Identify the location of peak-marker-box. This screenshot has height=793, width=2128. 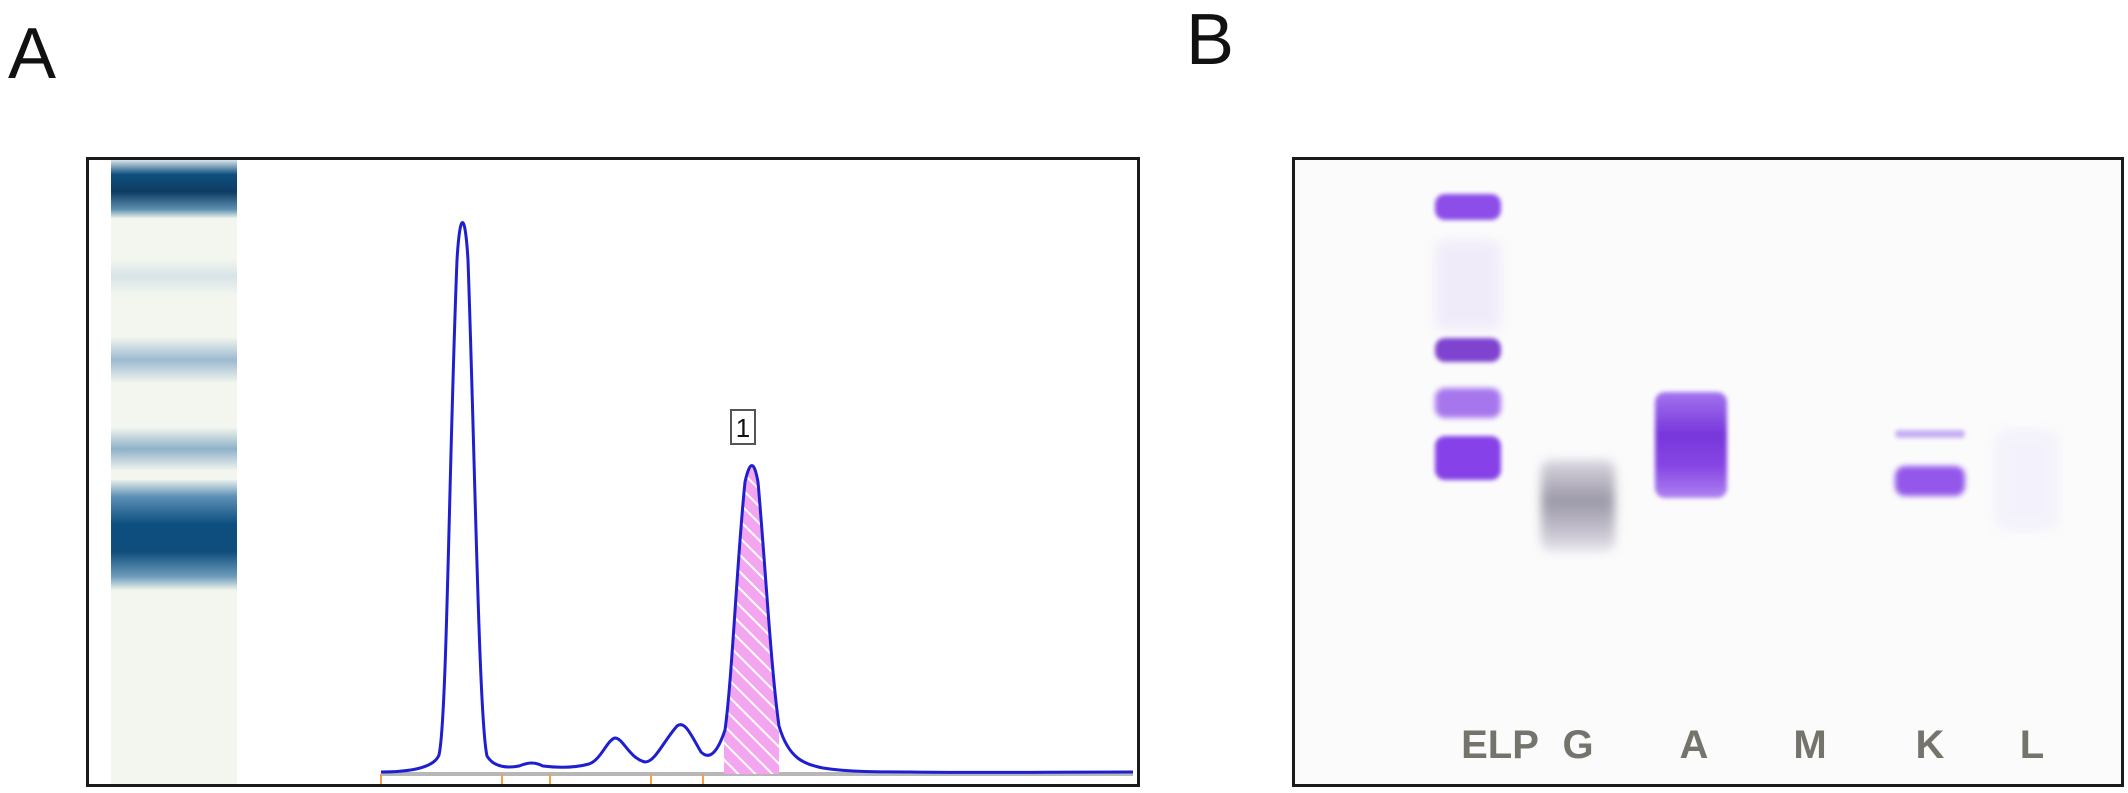
(743, 427).